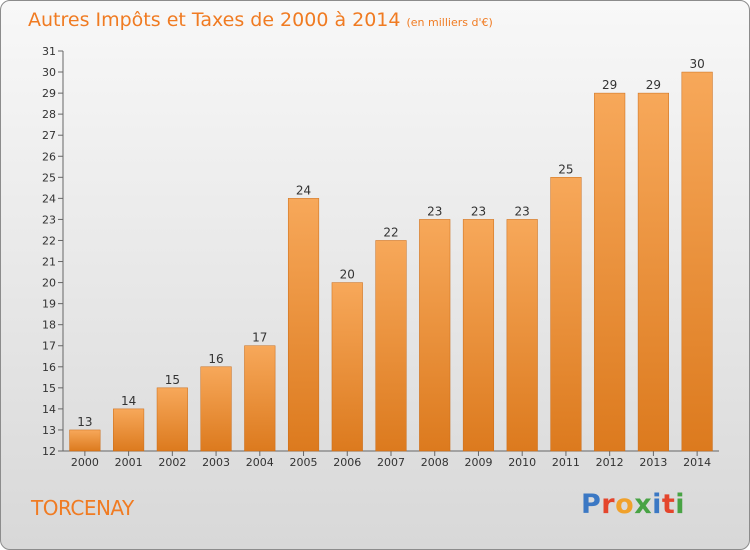 This screenshot has height=550, width=750. What do you see at coordinates (610, 462) in the screenshot?
I see `x-tick-label: 2012` at bounding box center [610, 462].